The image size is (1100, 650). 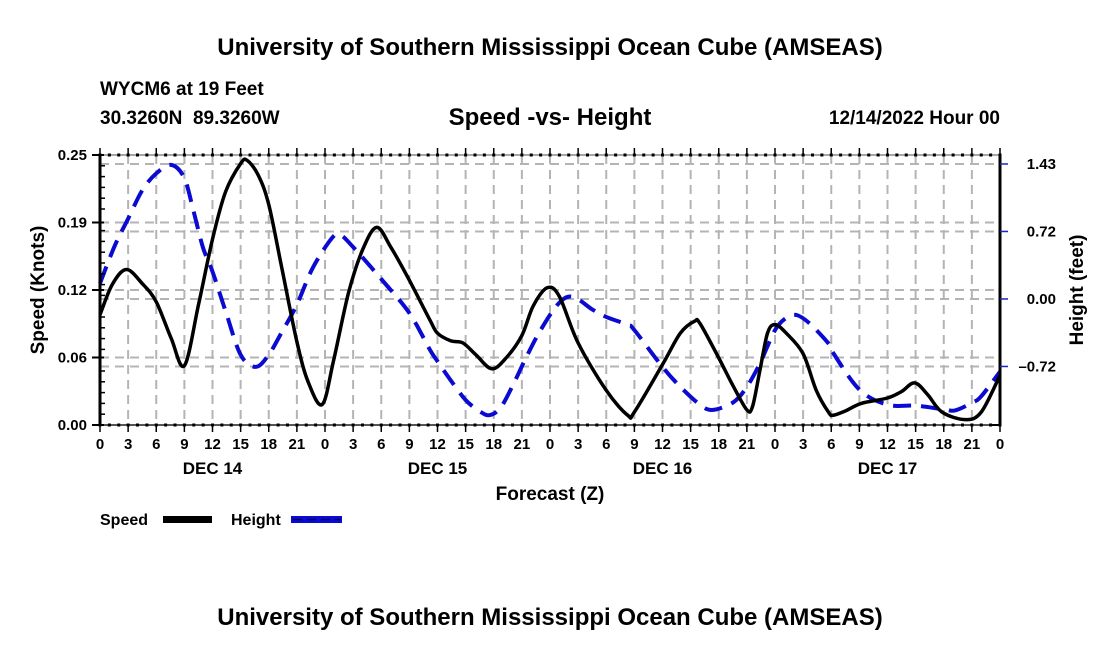 What do you see at coordinates (182, 89) in the screenshot?
I see `station-label: WYCM6 at 19 Feet` at bounding box center [182, 89].